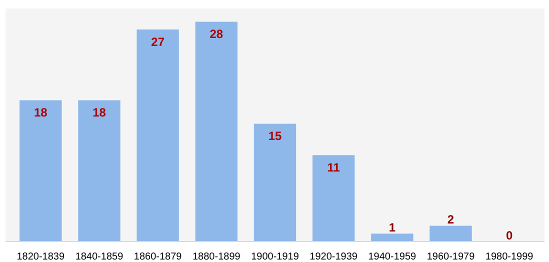 The height and width of the screenshot is (262, 549). Describe the element at coordinates (40, 257) in the screenshot. I see `x-tick-label: 1820-1839` at that location.